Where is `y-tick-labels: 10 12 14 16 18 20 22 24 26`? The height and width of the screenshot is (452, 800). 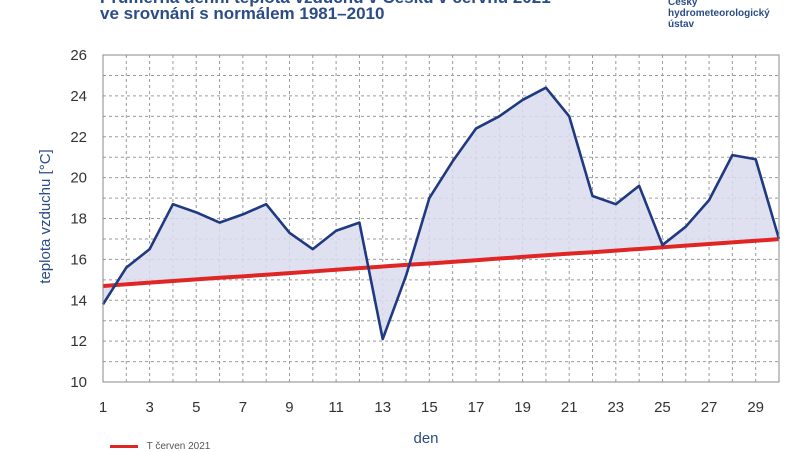 y-tick-labels: 10 12 14 16 18 20 22 24 26 is located at coordinates (78, 219).